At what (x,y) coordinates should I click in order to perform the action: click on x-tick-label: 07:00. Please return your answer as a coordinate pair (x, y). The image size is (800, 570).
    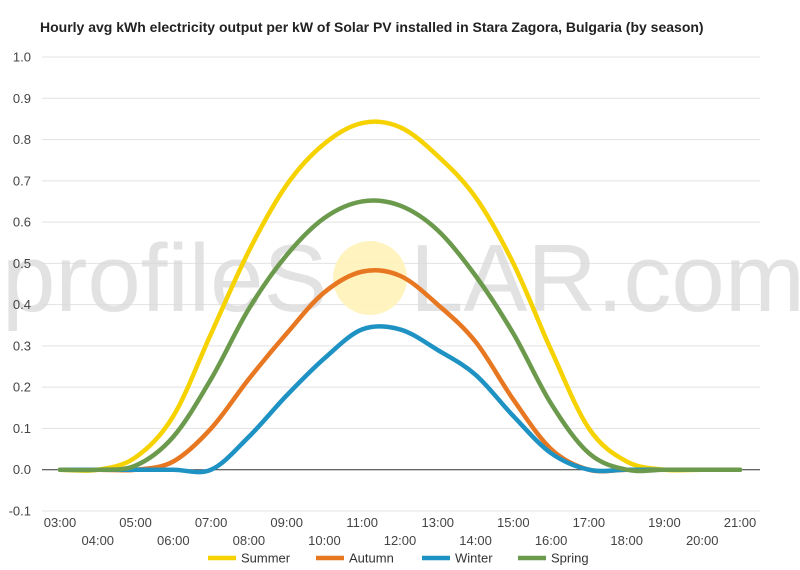
    Looking at the image, I should click on (211, 522).